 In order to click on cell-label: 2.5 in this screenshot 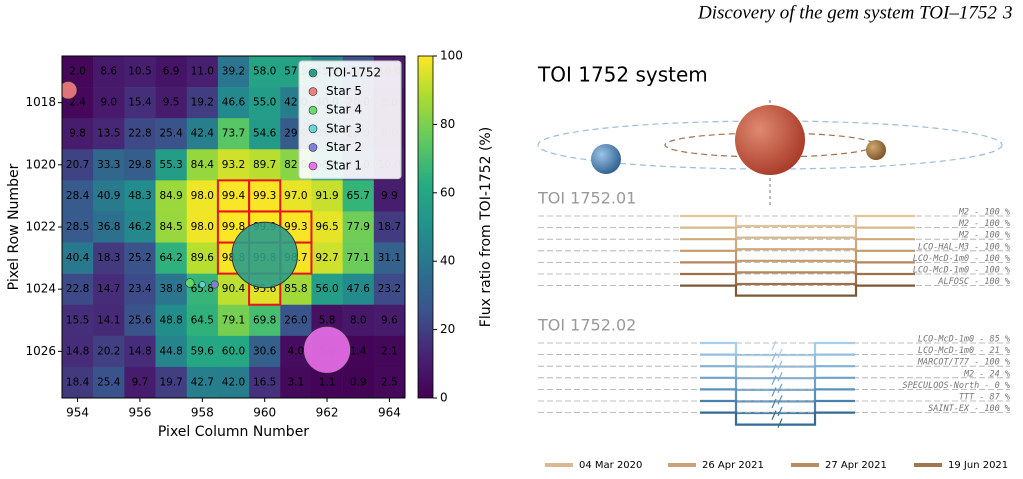, I will do `click(389, 382)`.